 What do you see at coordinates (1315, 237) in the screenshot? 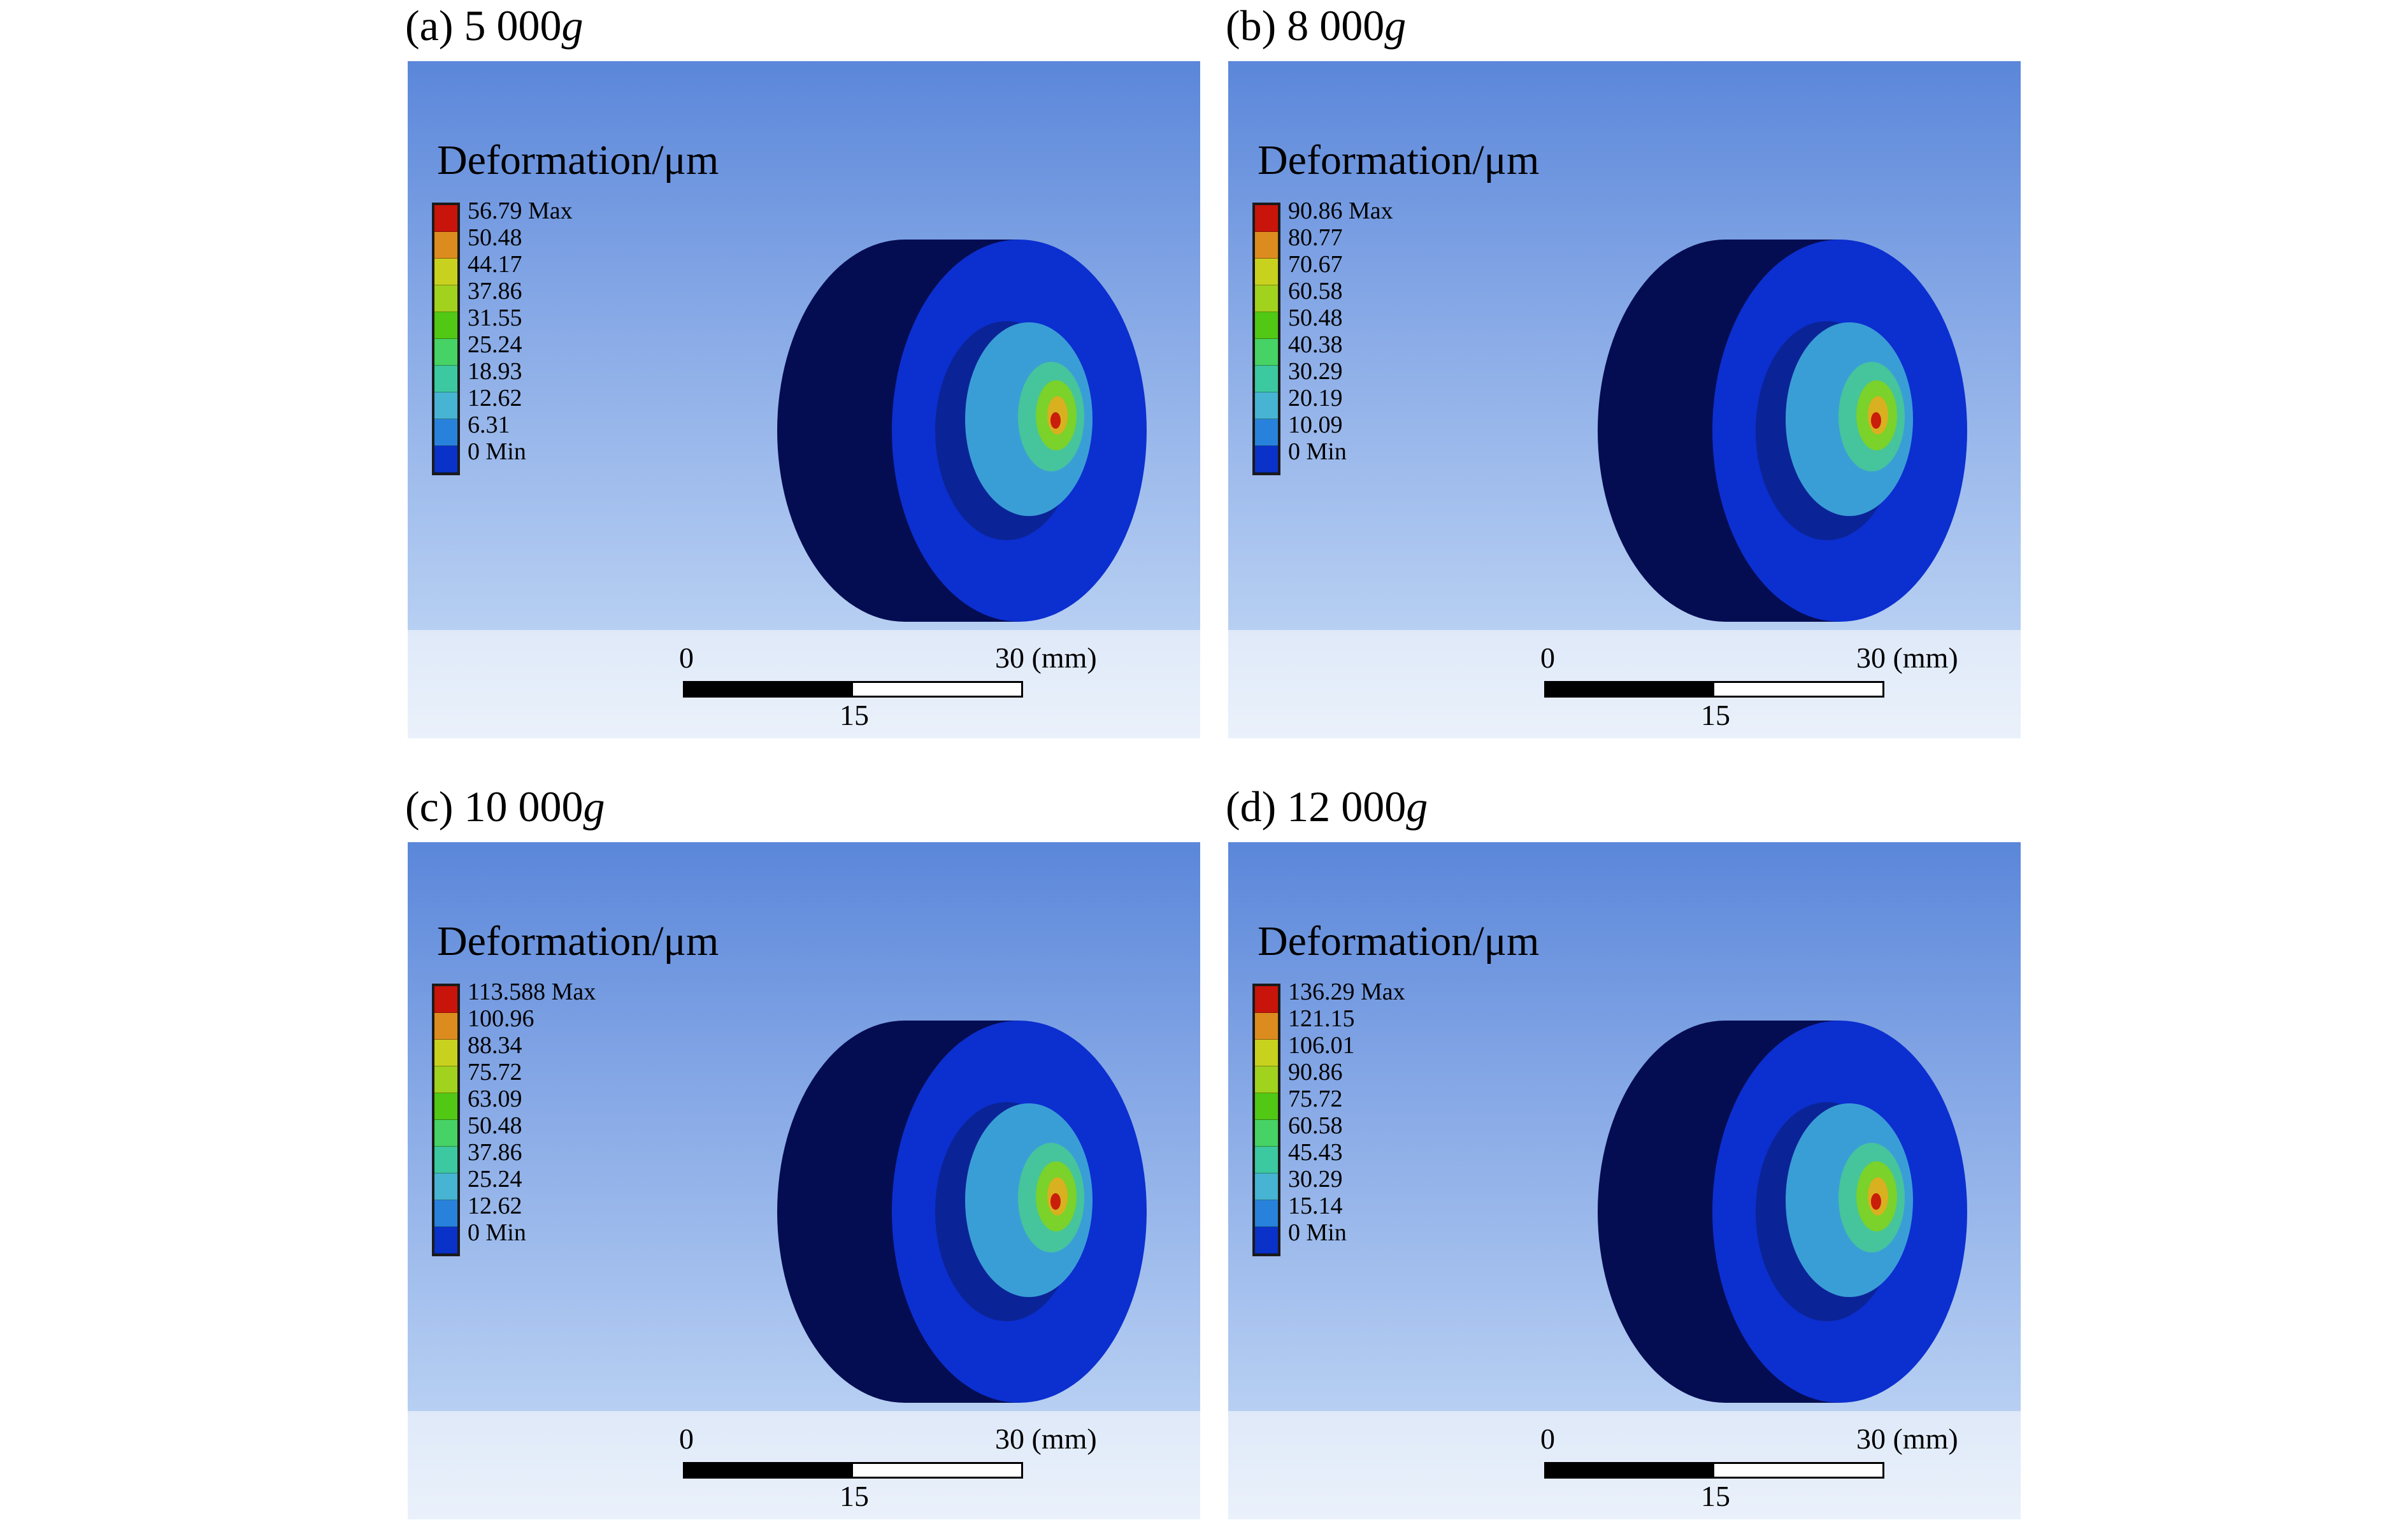
I see `legend-label: 80.77` at bounding box center [1315, 237].